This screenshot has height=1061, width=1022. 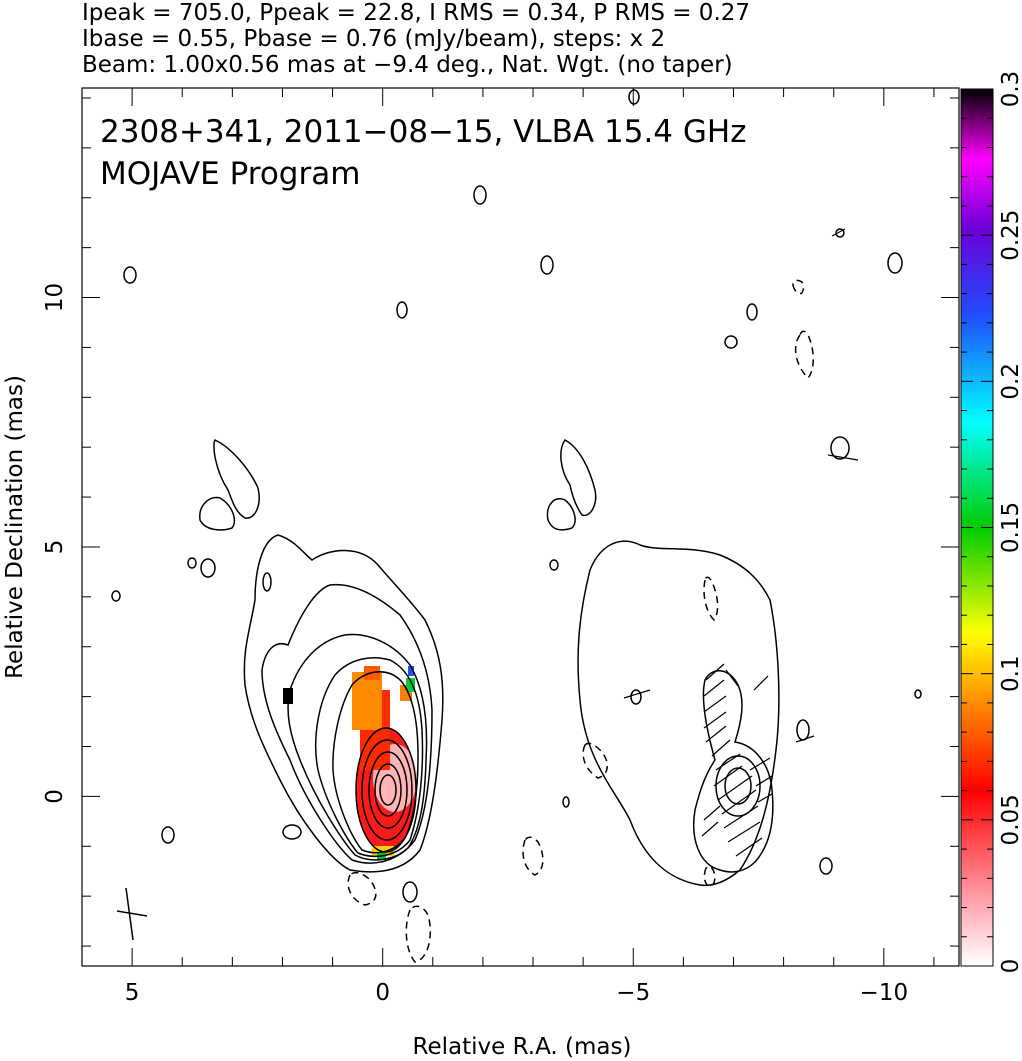 I want to click on pol-patch-green, so click(x=410, y=685).